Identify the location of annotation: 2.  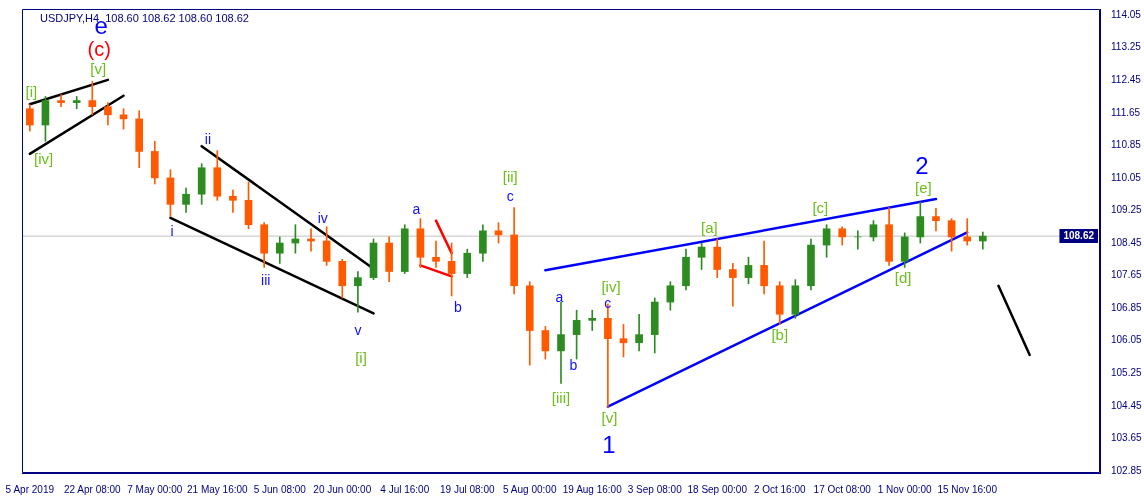
(922, 166).